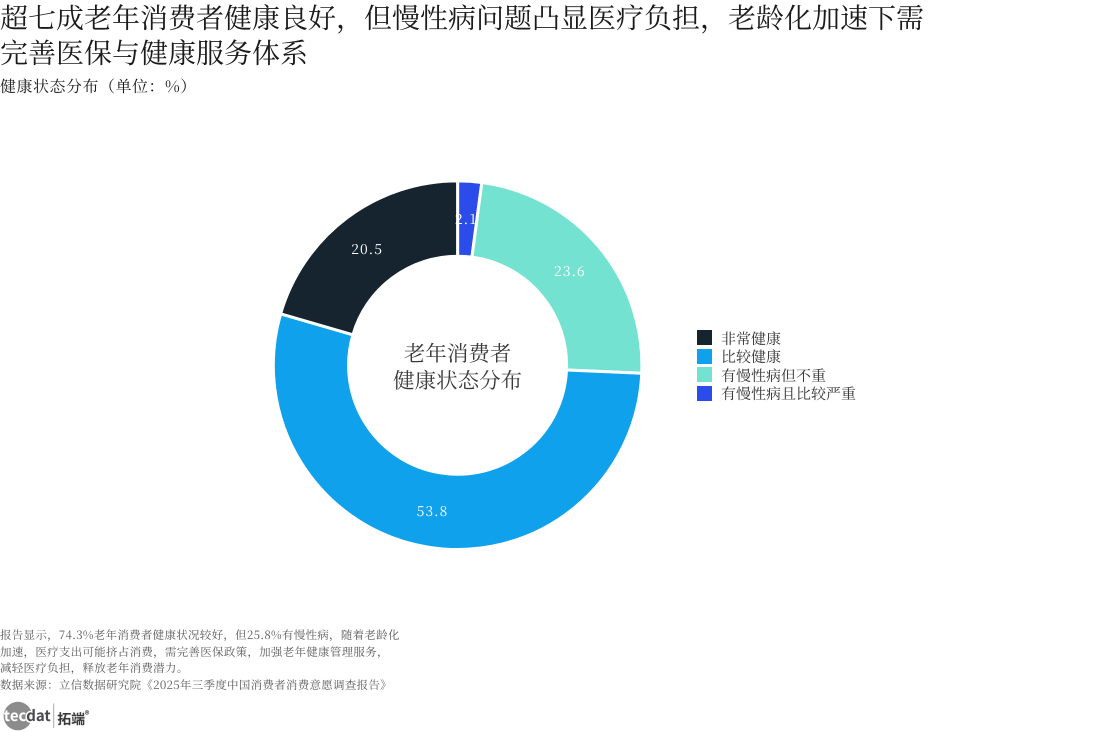 This screenshot has width=1098, height=732. I want to click on svg-text: 拓端, so click(71, 719).